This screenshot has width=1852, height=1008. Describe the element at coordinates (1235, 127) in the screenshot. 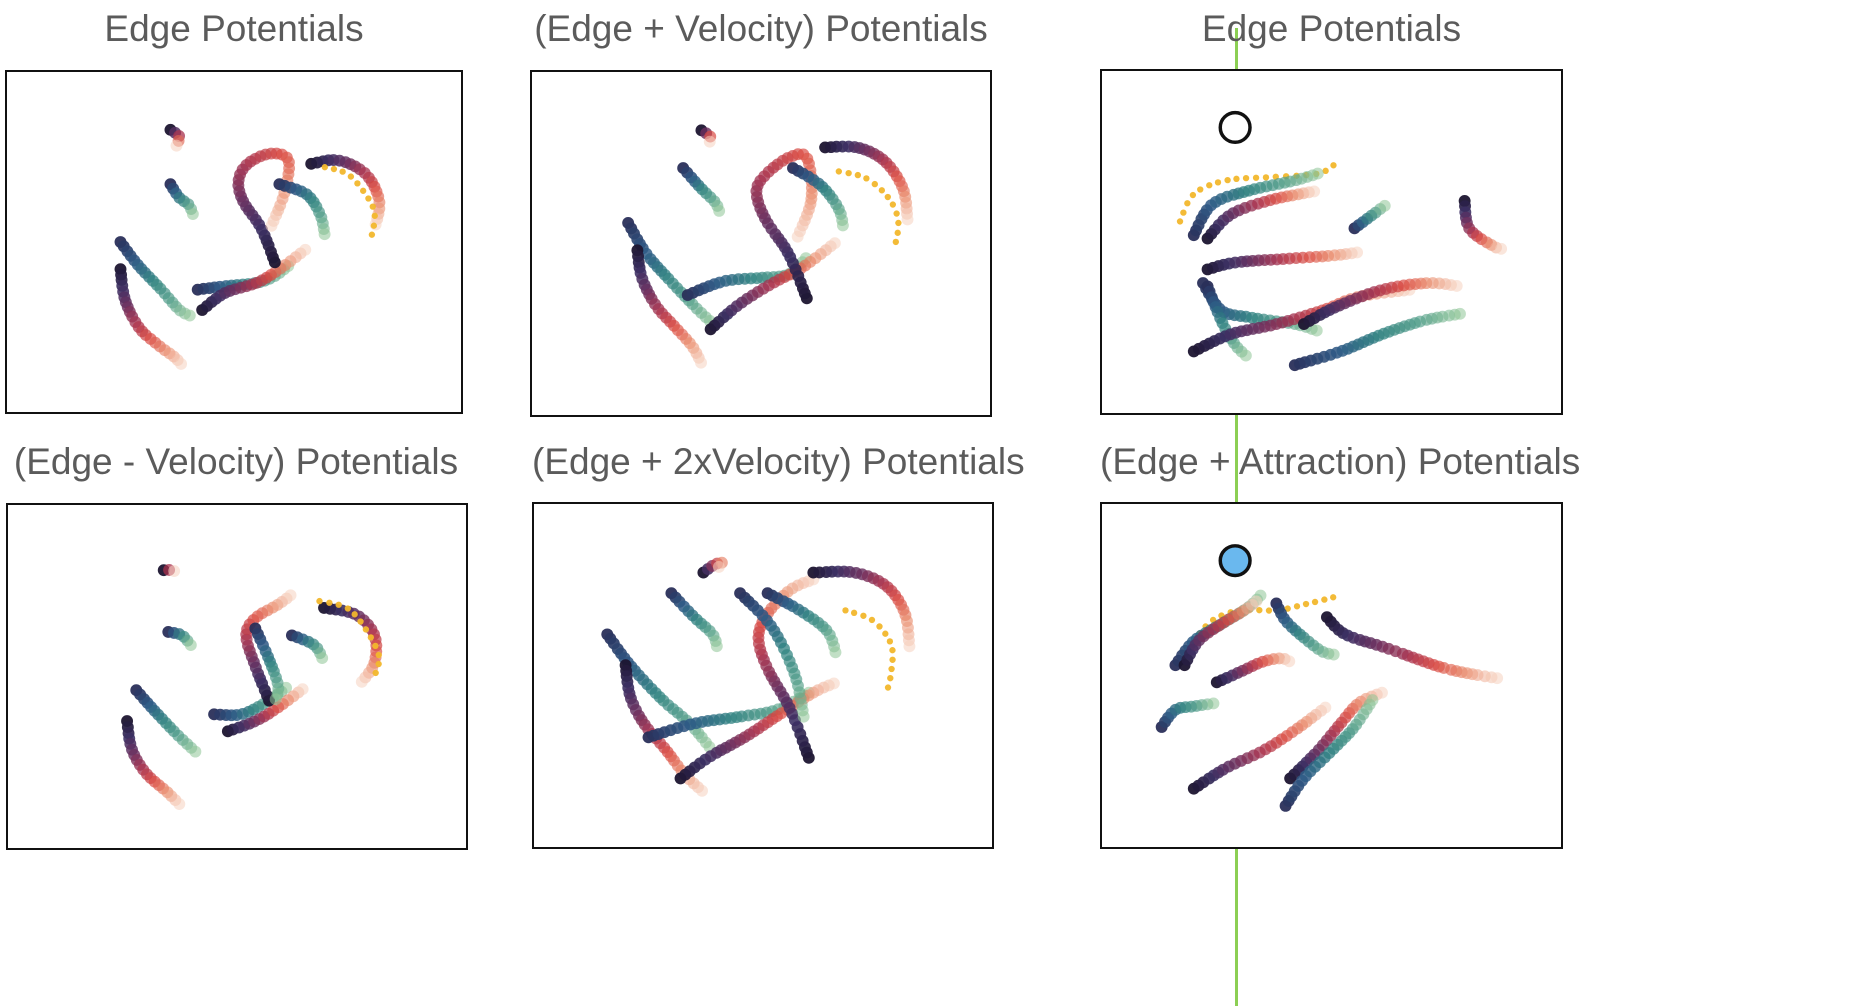

I see `target-marker` at that location.